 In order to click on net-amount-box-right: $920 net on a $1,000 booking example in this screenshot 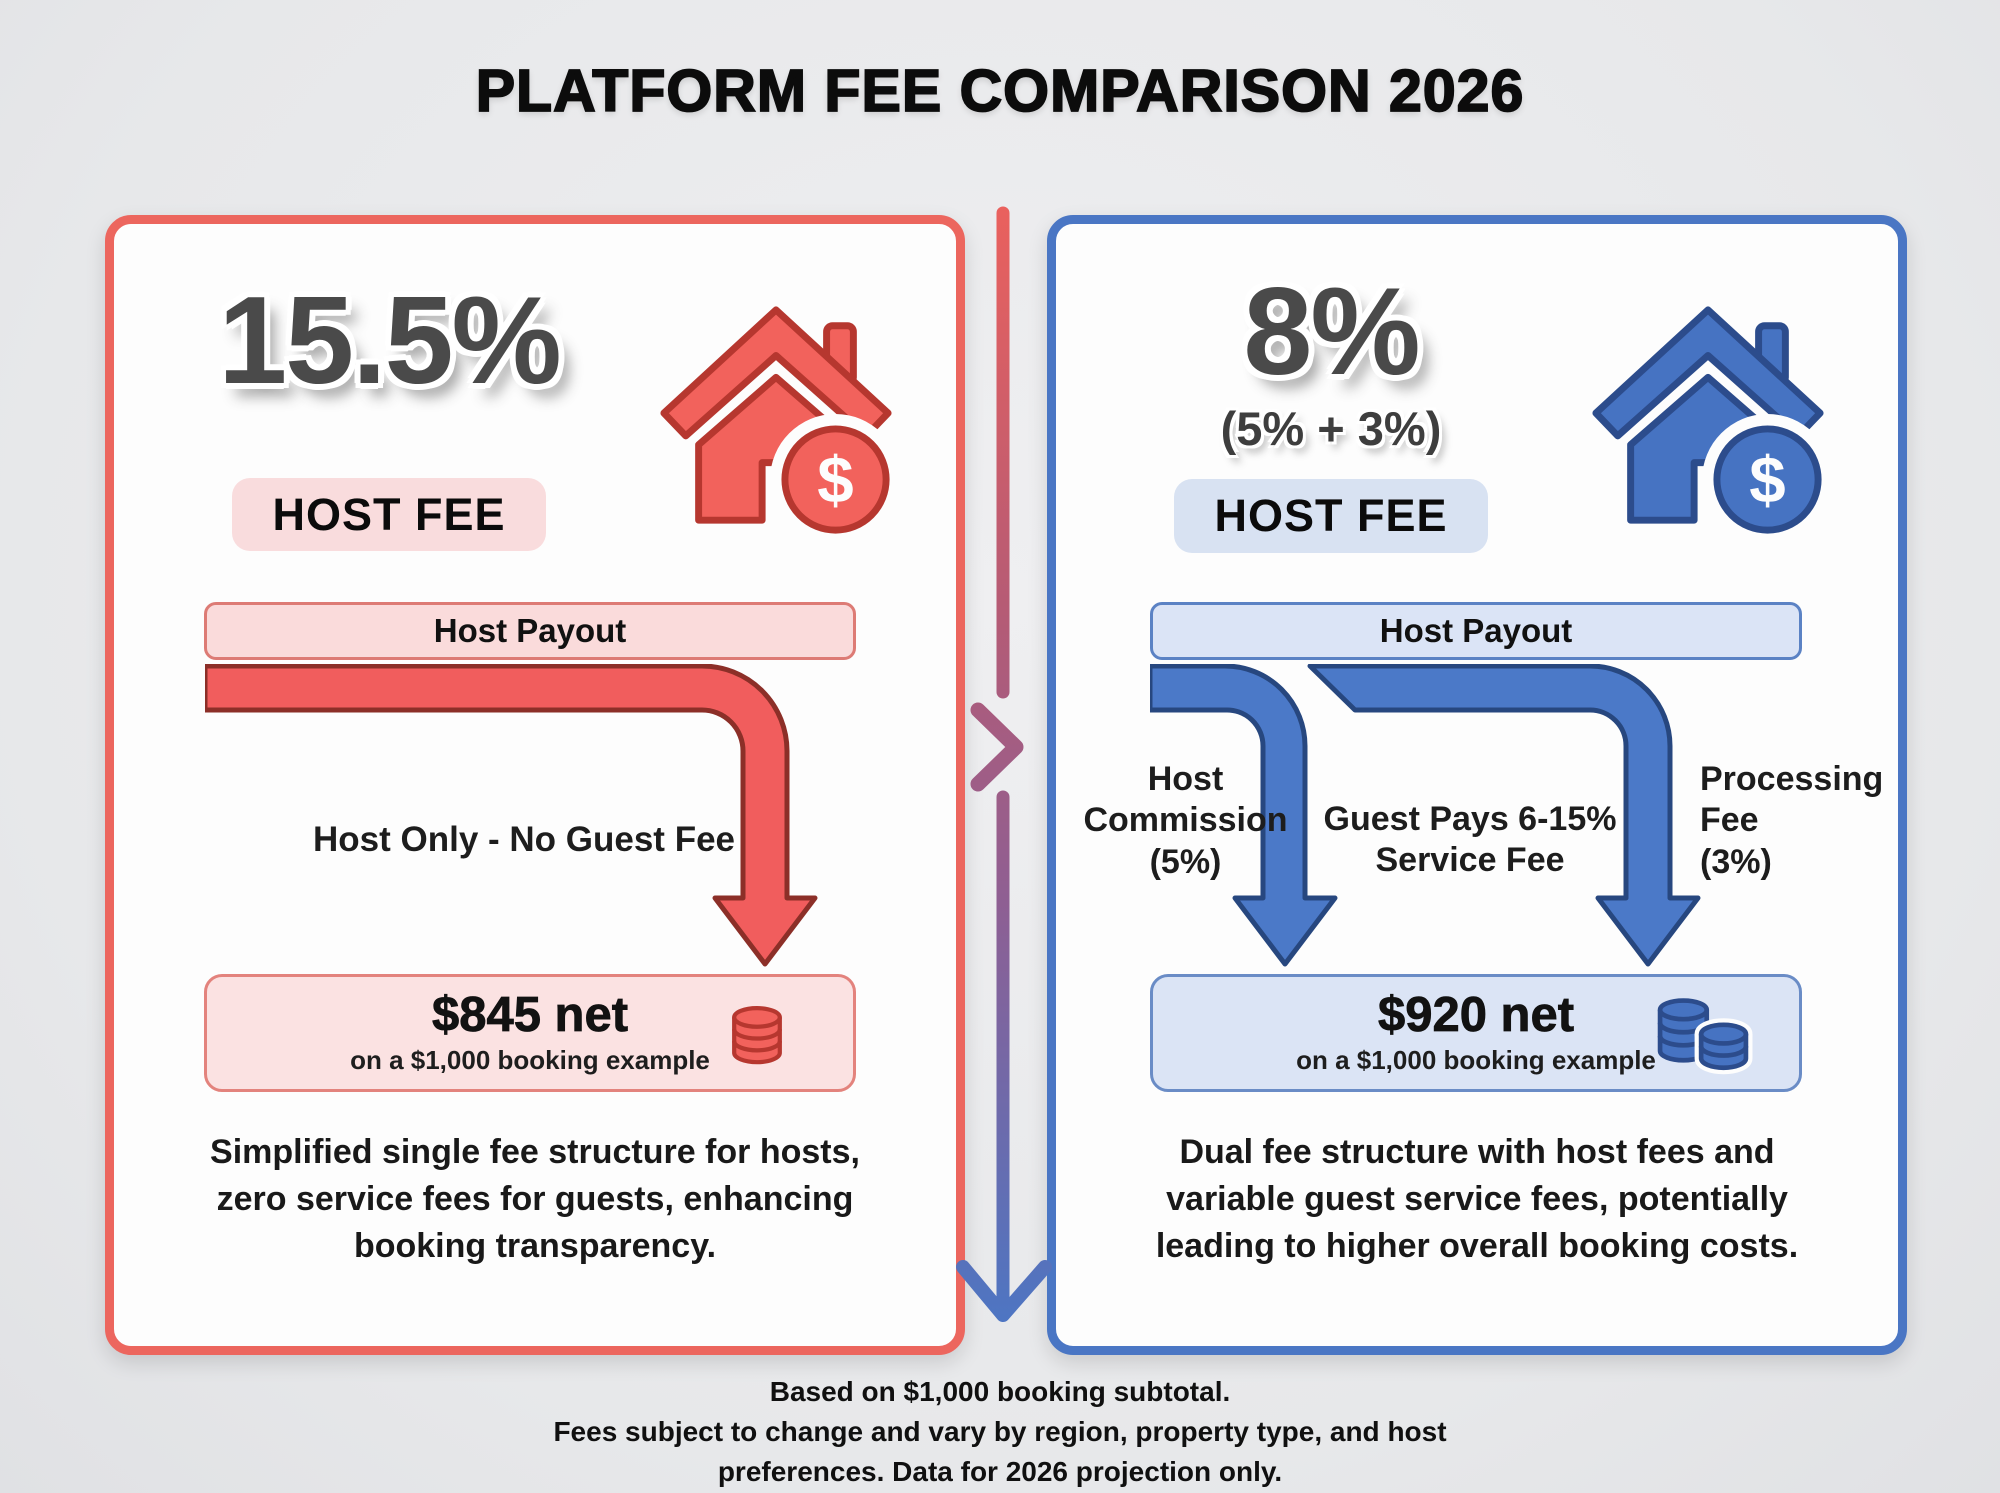, I will do `click(1476, 1033)`.